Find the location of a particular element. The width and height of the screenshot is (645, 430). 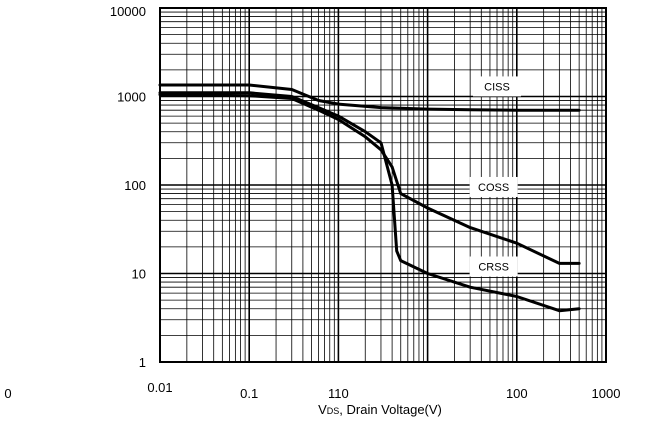

y-tick-label: 10000 is located at coordinates (128, 11).